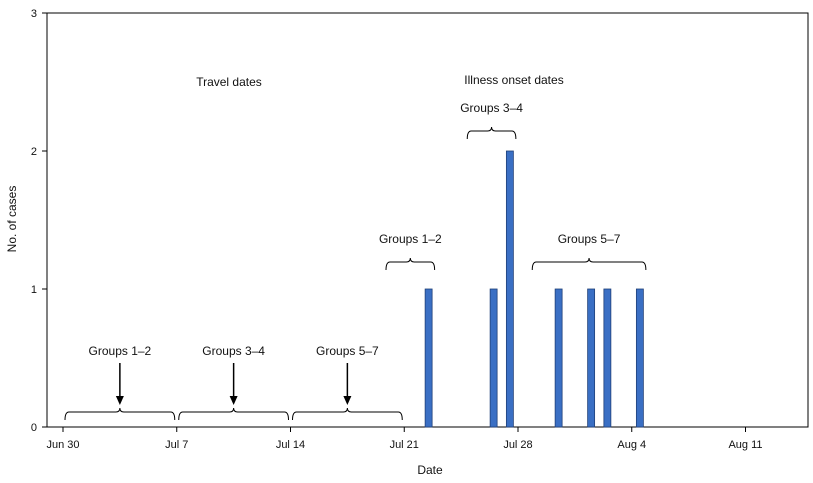  I want to click on travel-group-label: Groups 1–2, so click(120, 351).